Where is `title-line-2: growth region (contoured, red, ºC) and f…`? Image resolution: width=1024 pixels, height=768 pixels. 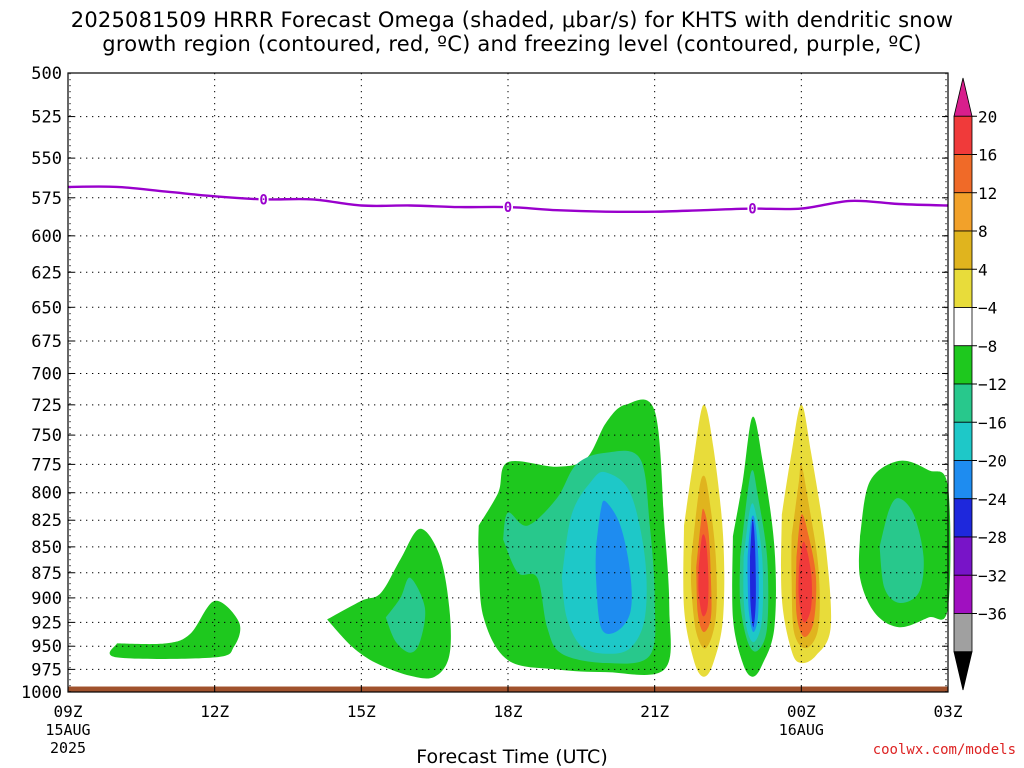 title-line-2: growth region (contoured, red, ºC) and f… is located at coordinates (512, 44).